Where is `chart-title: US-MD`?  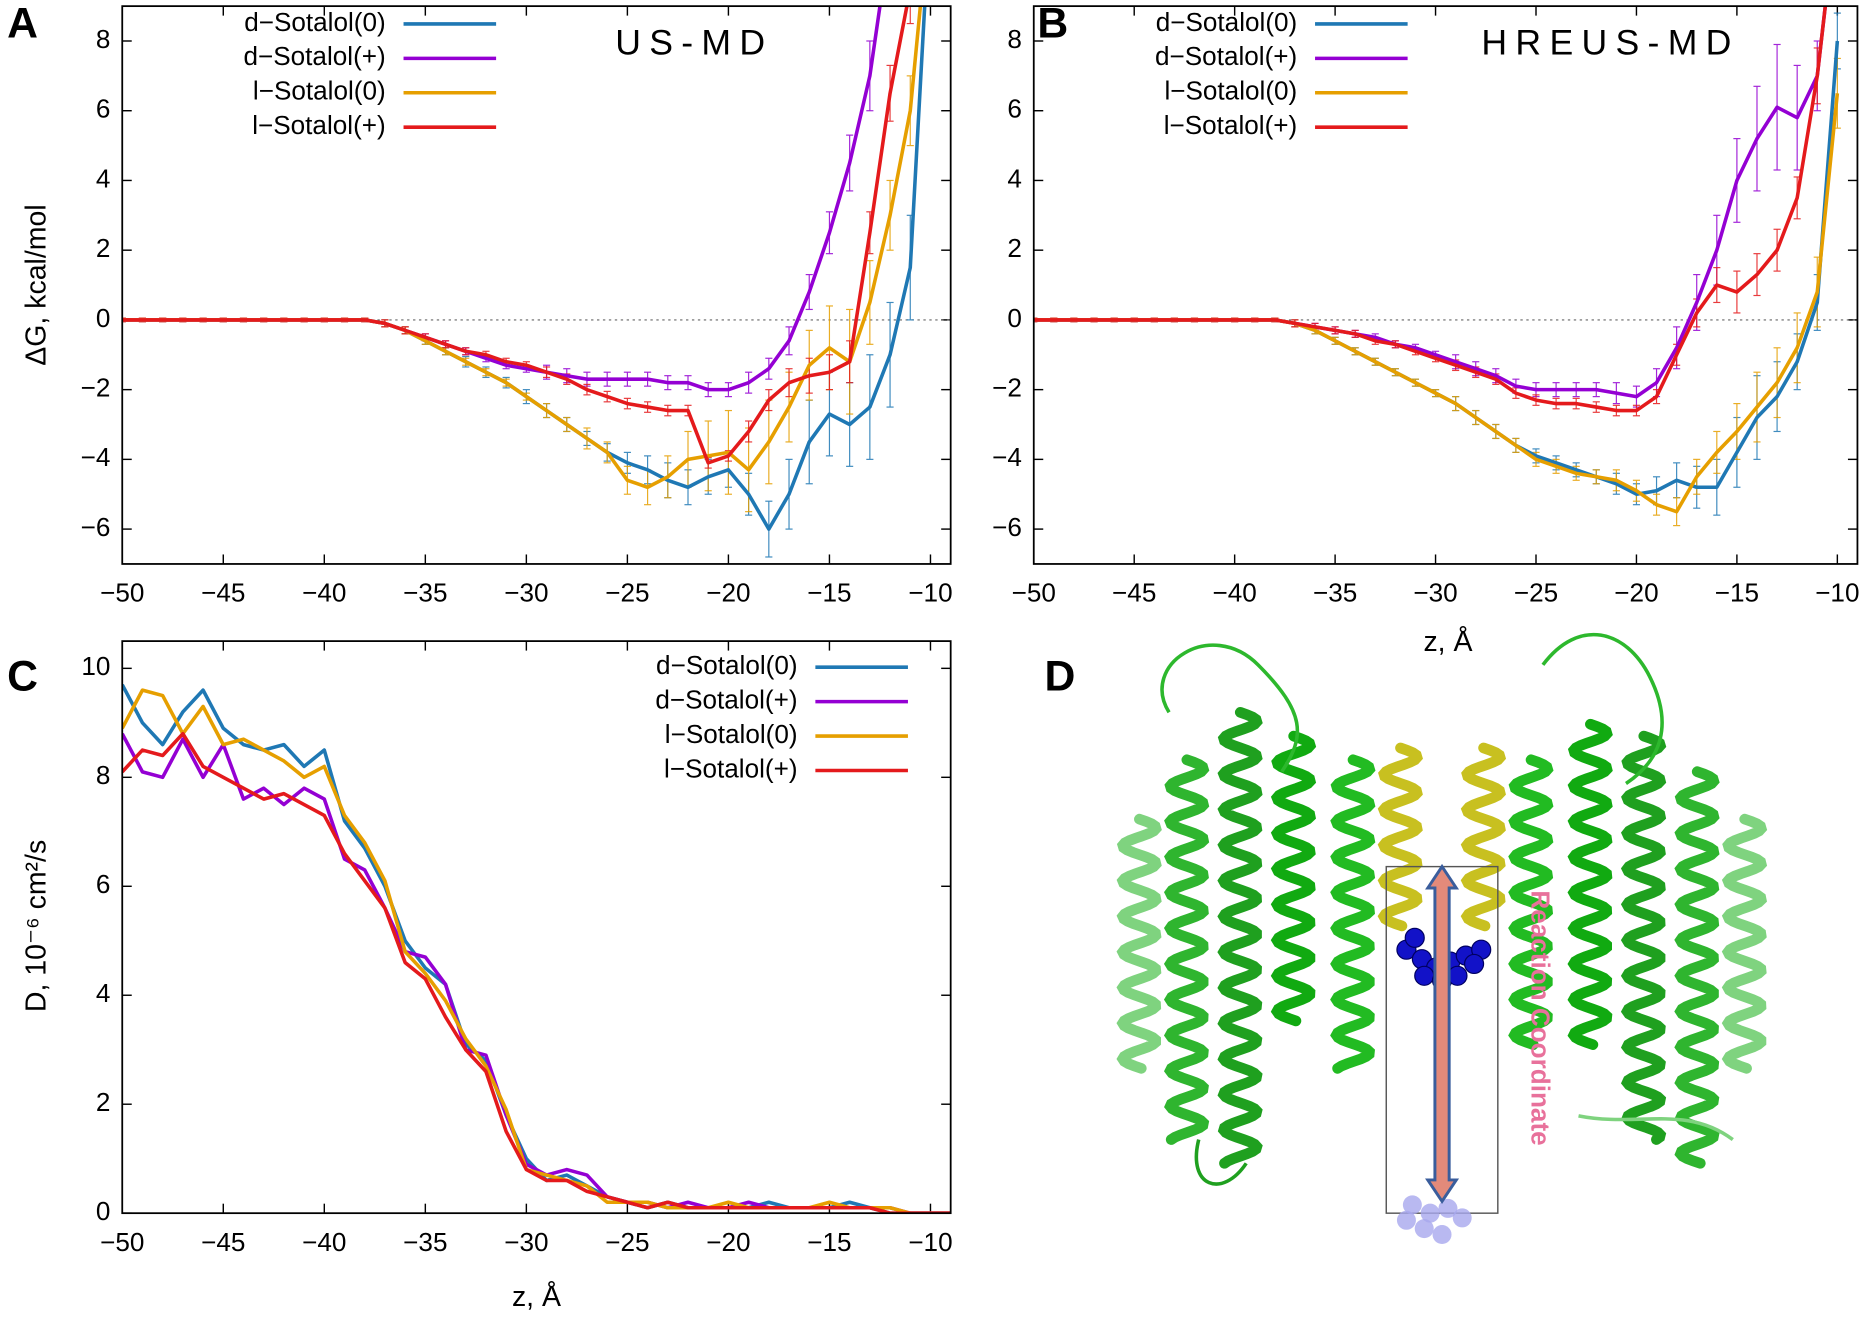 chart-title: US-MD is located at coordinates (694, 43).